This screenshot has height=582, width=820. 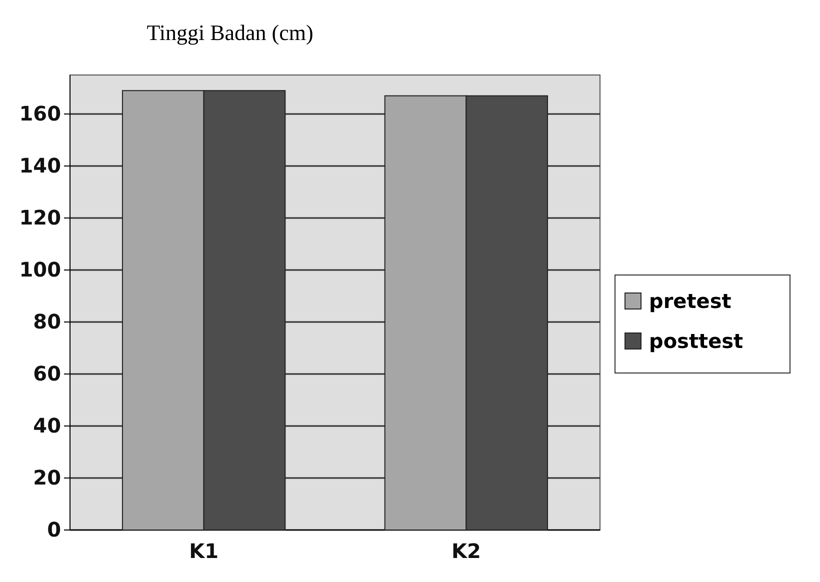 What do you see at coordinates (40, 269) in the screenshot?
I see `y-tick-label: 100` at bounding box center [40, 269].